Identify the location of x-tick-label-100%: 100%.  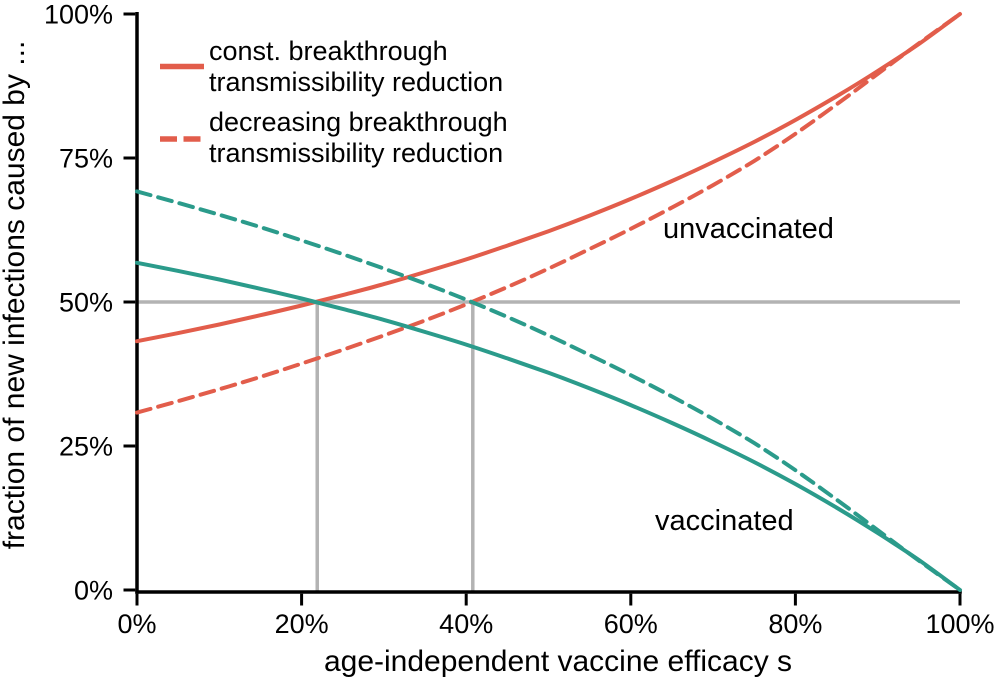
(959, 624).